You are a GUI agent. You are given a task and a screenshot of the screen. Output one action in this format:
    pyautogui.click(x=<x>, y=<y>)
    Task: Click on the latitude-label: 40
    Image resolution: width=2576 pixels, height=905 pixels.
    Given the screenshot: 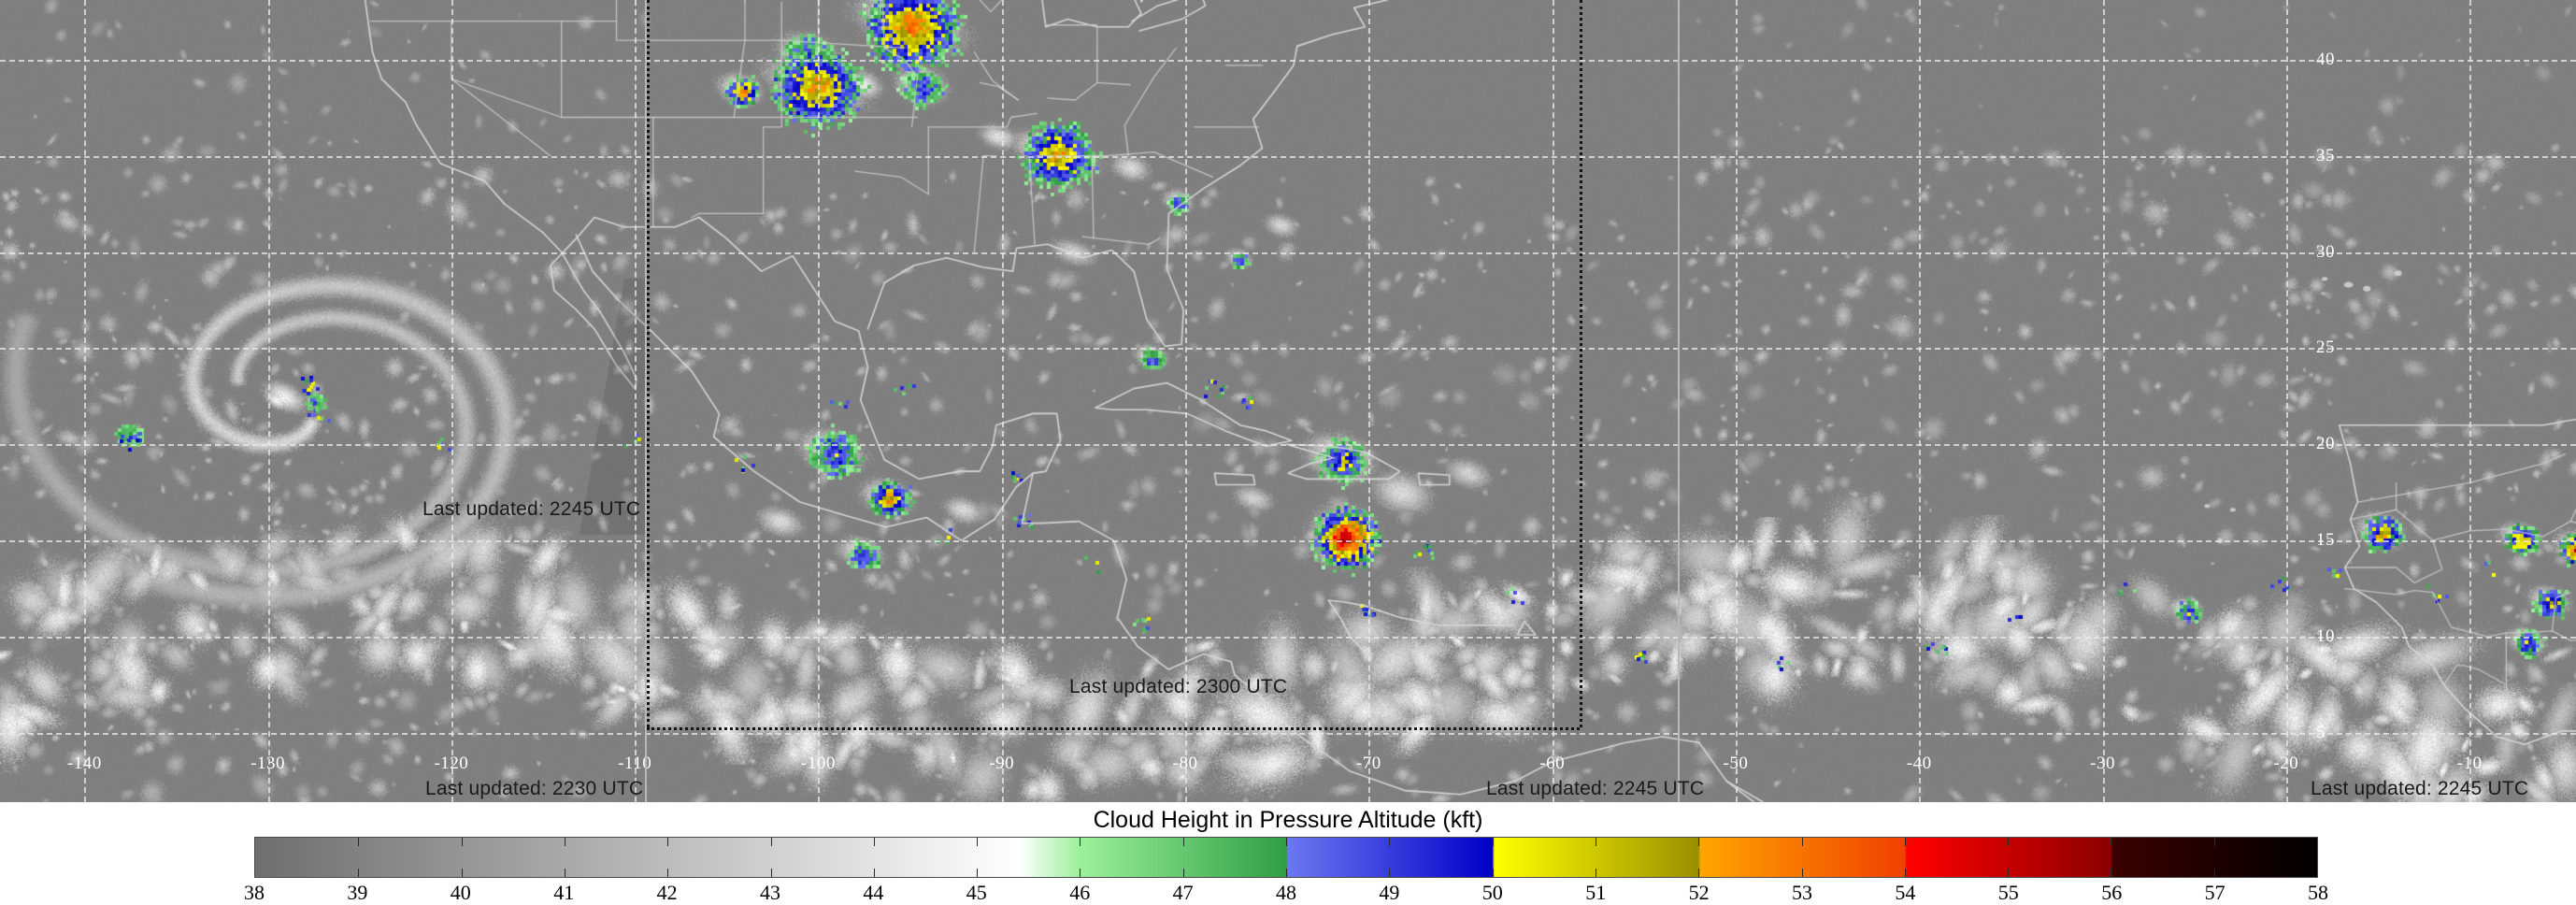 What is the action you would take?
    pyautogui.click(x=2325, y=59)
    